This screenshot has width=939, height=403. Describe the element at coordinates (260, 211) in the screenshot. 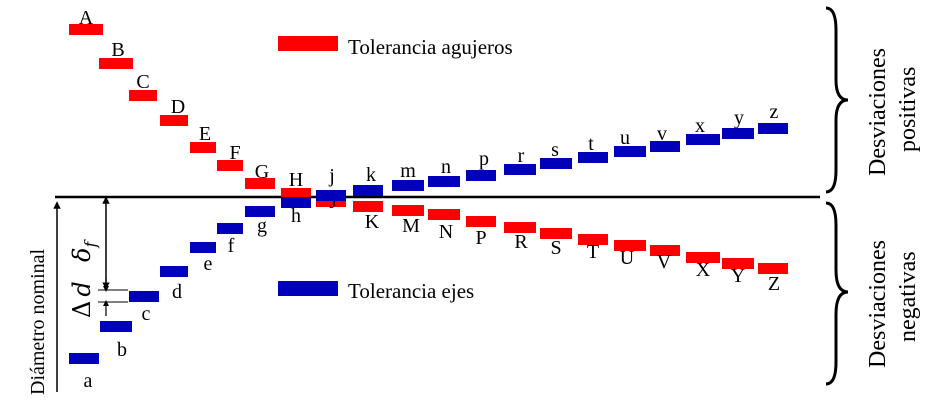

I see `shaft-bar-g` at that location.